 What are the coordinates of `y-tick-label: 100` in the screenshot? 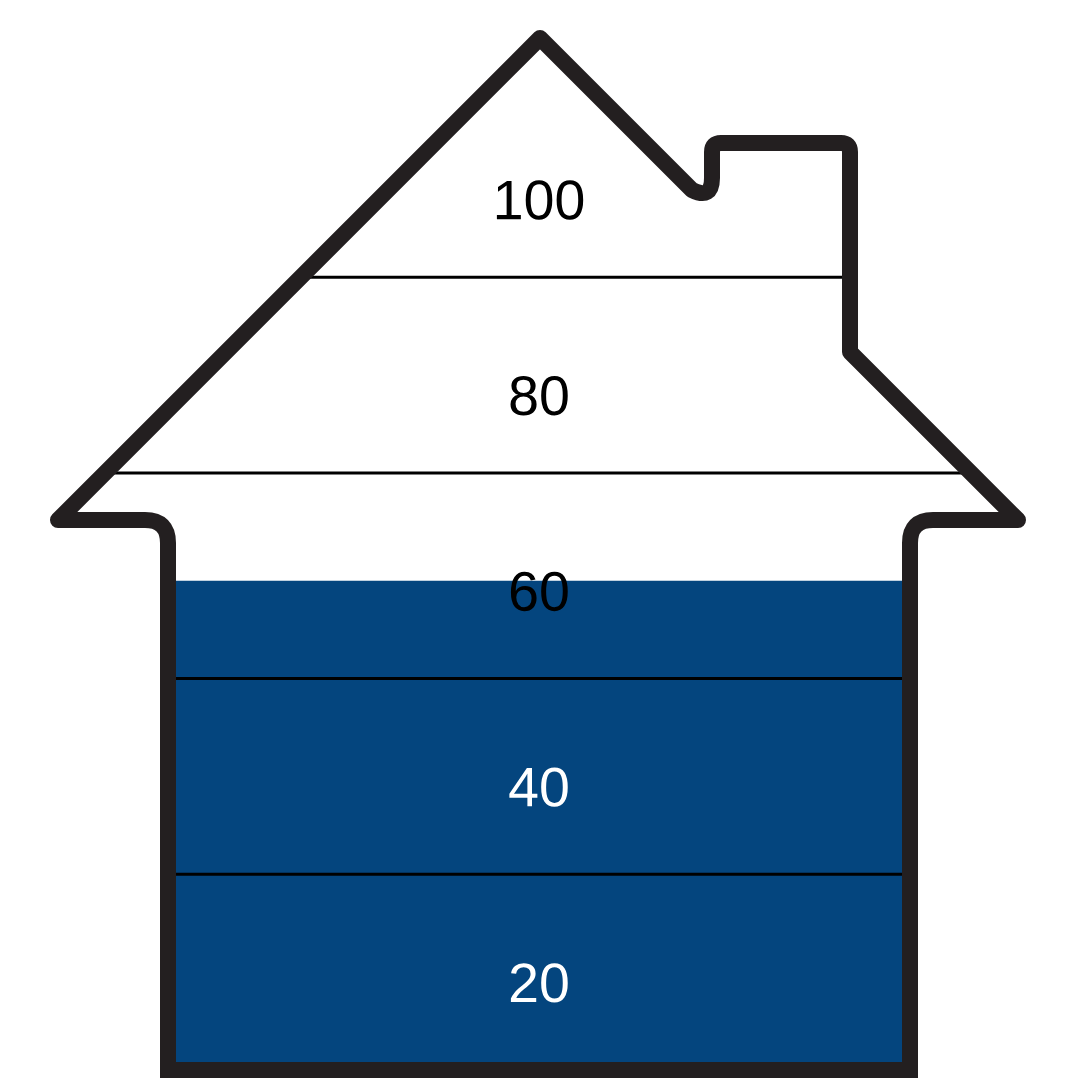 It's located at (540, 200).